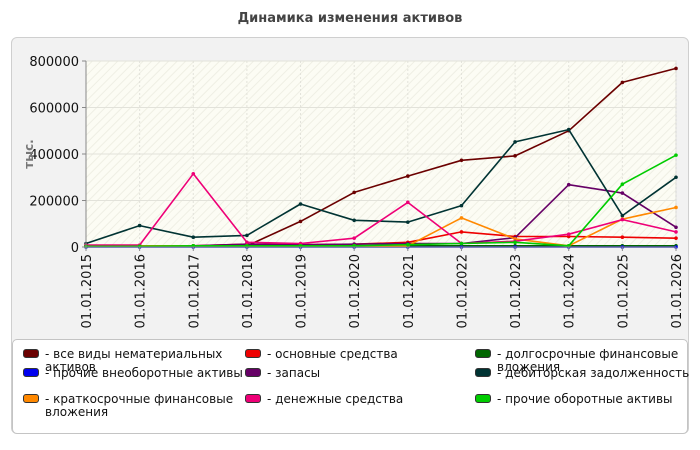 Image resolution: width=700 pixels, height=450 pixels. Describe the element at coordinates (335, 399) in the screenshot. I see `legend-label-7: - денежные средства` at that location.